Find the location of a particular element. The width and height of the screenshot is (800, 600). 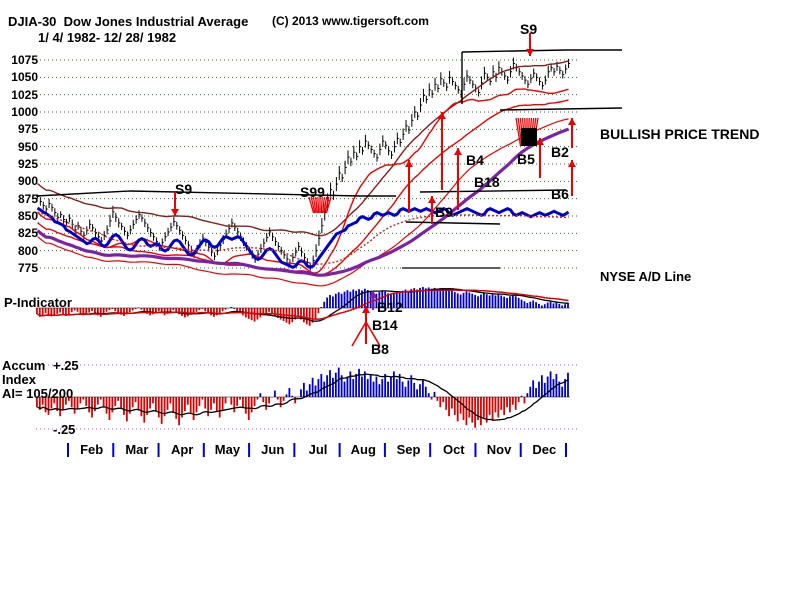

month-tick-label: May is located at coordinates (227, 449).